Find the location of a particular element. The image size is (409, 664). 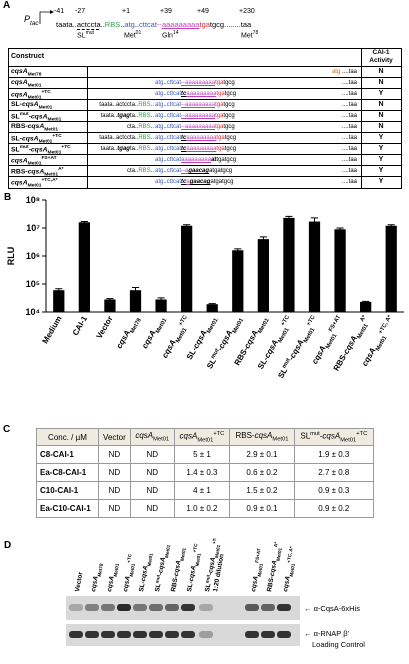

antibody-label: ← α-CqsA-6xHis is located at coordinates (332, 608).